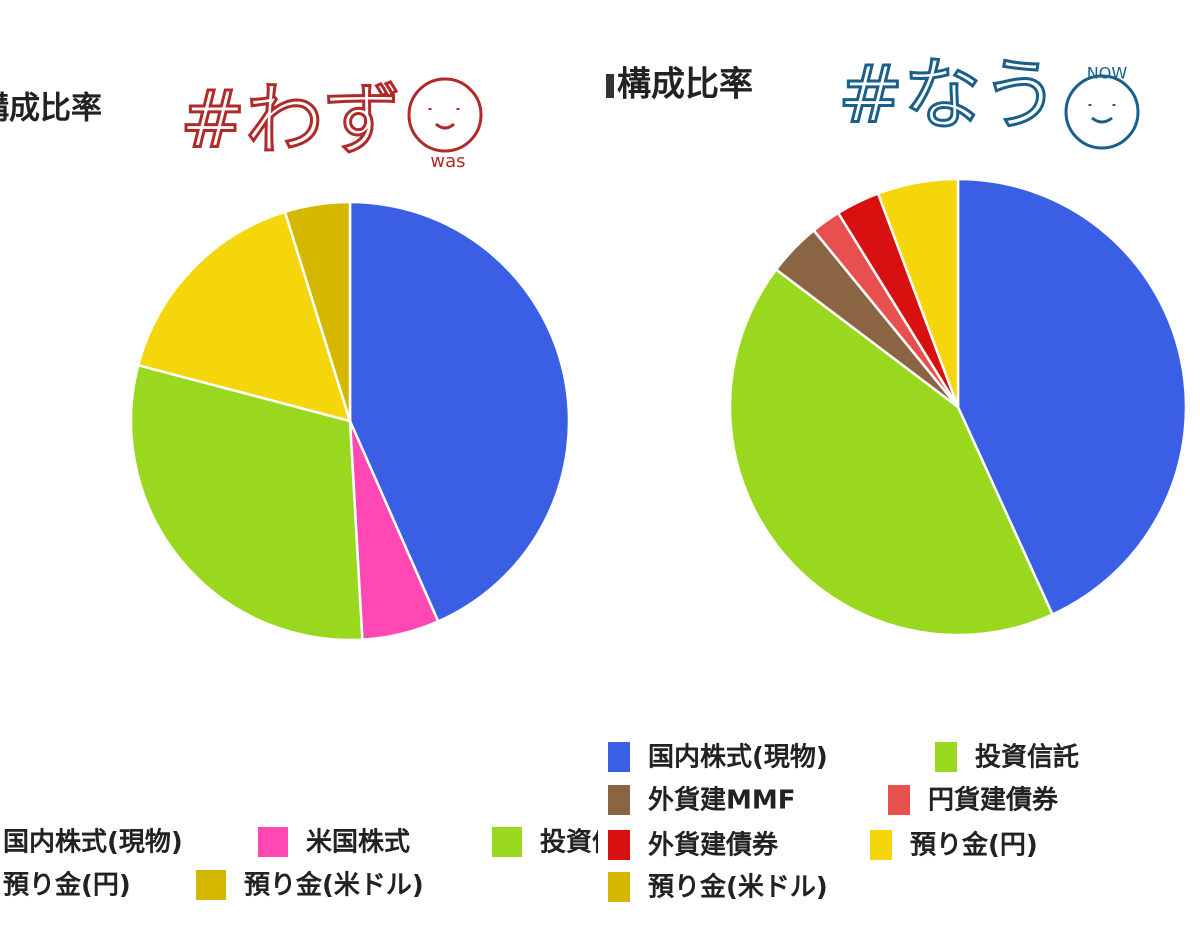 This screenshot has width=1200, height=942. Describe the element at coordinates (948, 95) in the screenshot. I see `annotation: #なう` at that location.